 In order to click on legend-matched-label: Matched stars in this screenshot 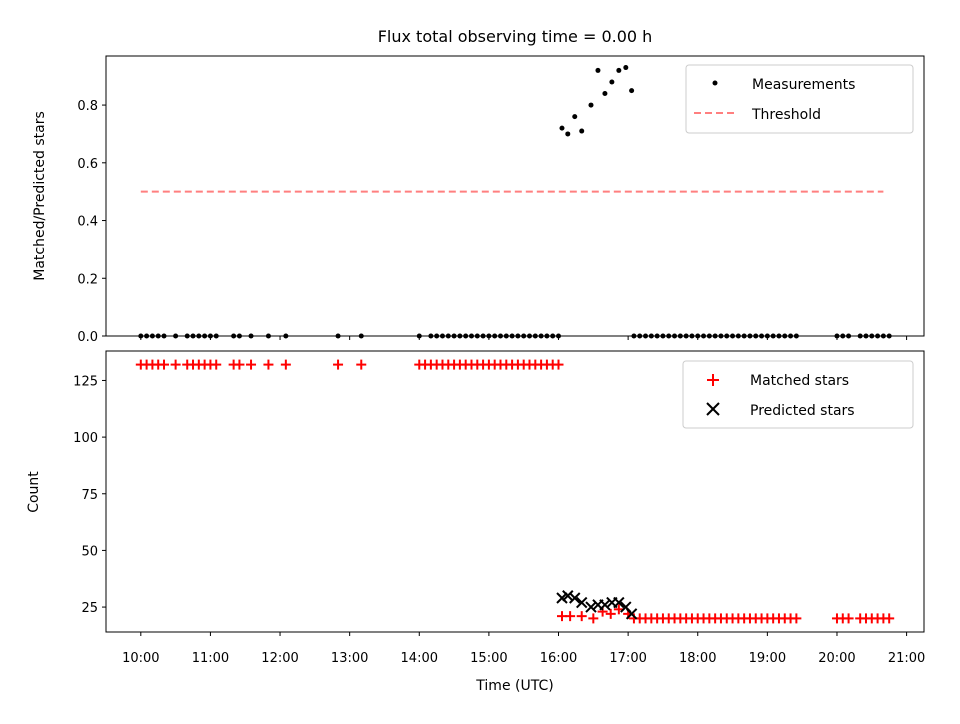, I will do `click(799, 381)`.